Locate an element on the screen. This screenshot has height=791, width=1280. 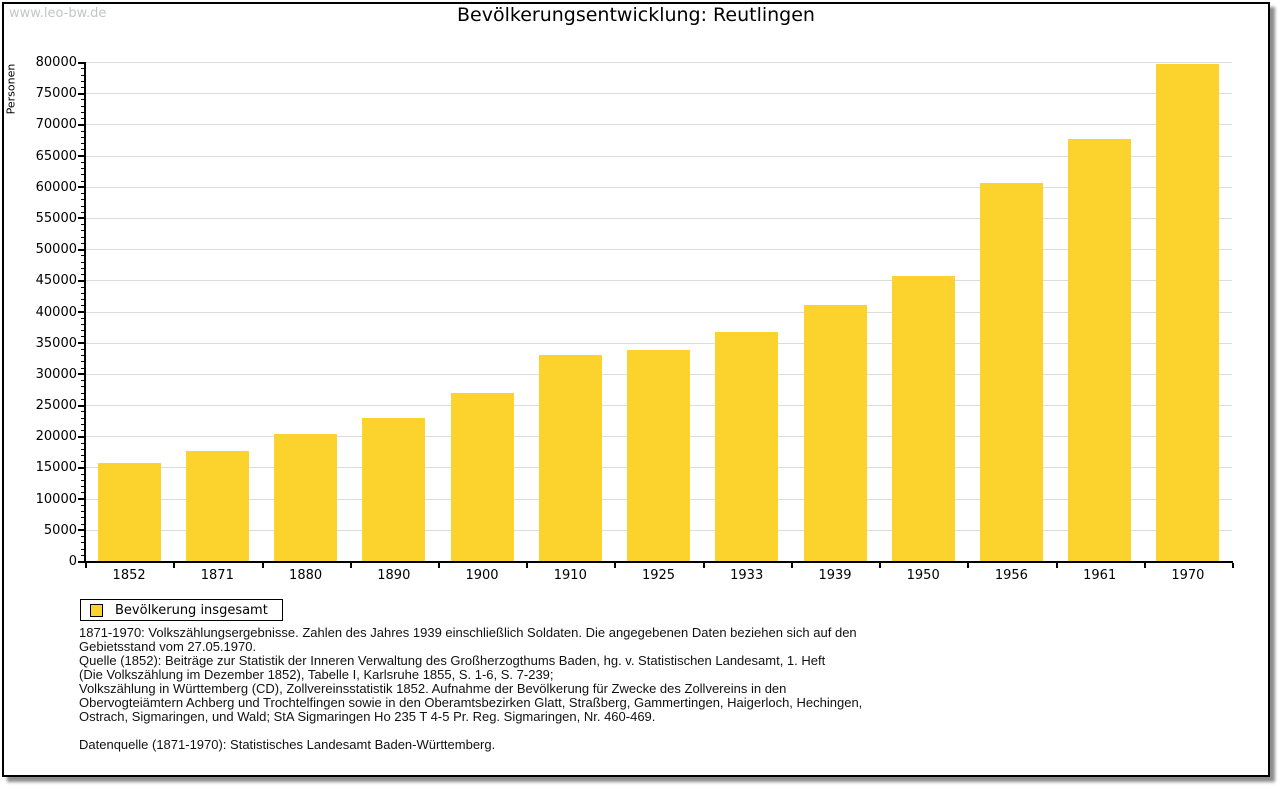
x-tick-label: 1880 is located at coordinates (306, 575).